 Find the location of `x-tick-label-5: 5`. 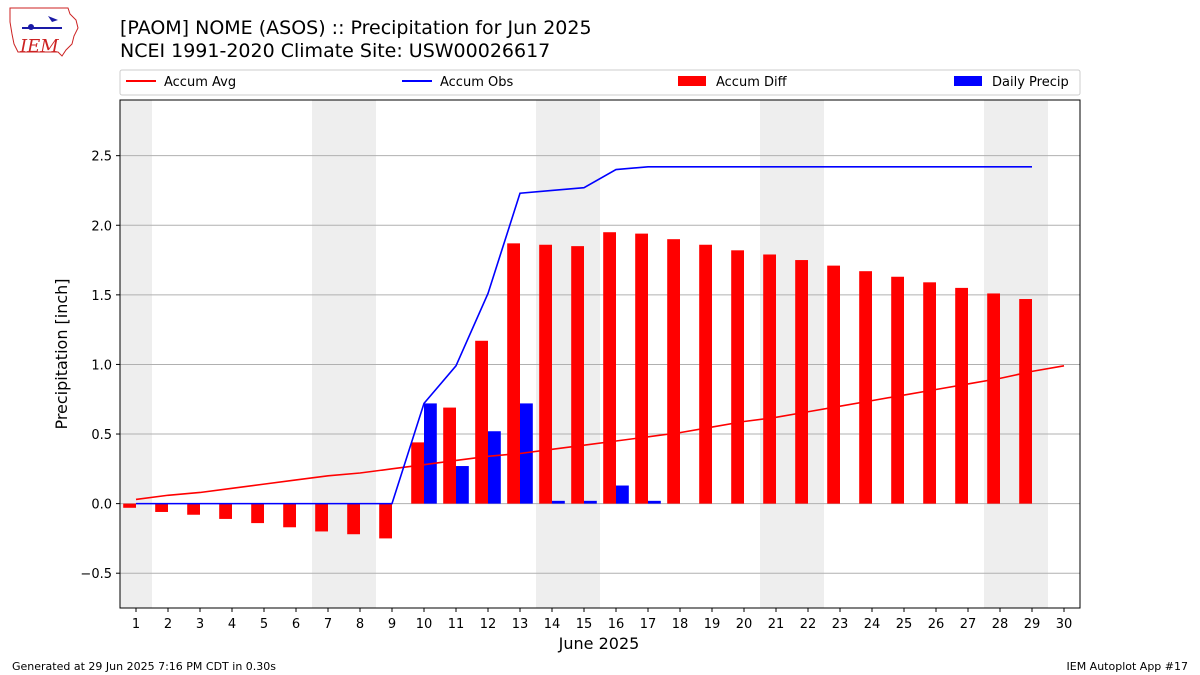

x-tick-label-5: 5 is located at coordinates (264, 624).